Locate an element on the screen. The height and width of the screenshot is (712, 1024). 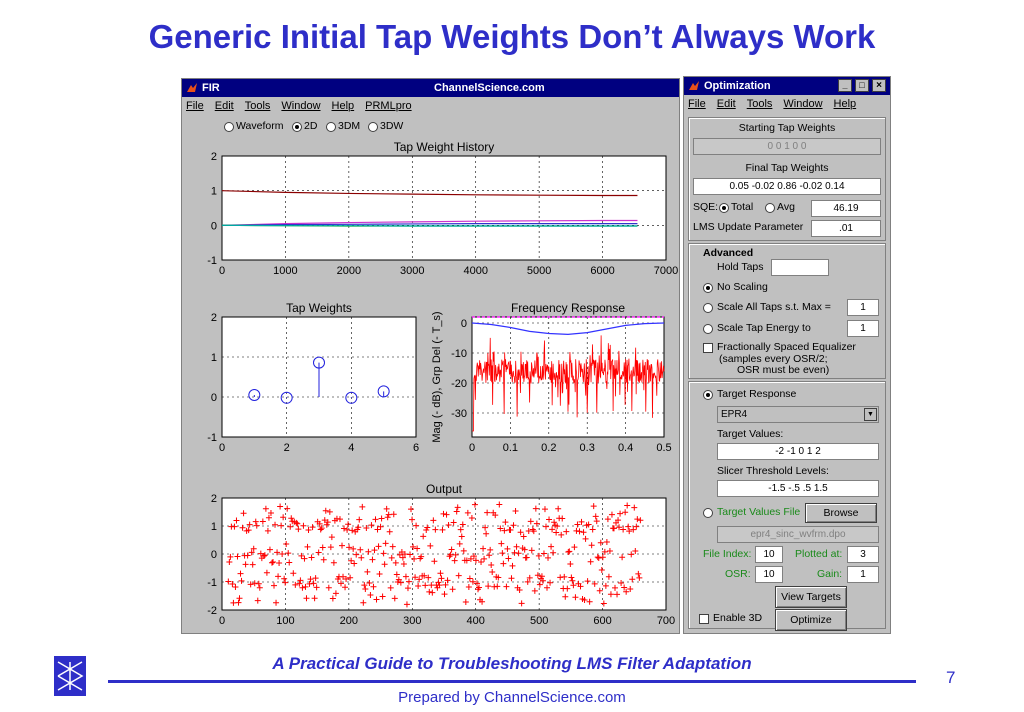
radio-3dm is located at coordinates (331, 127).